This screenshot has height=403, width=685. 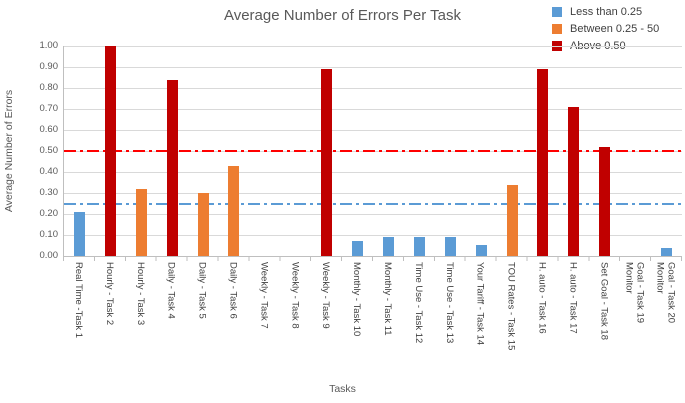 I want to click on legend-item-less-than: Less than 0.25, so click(x=605, y=11).